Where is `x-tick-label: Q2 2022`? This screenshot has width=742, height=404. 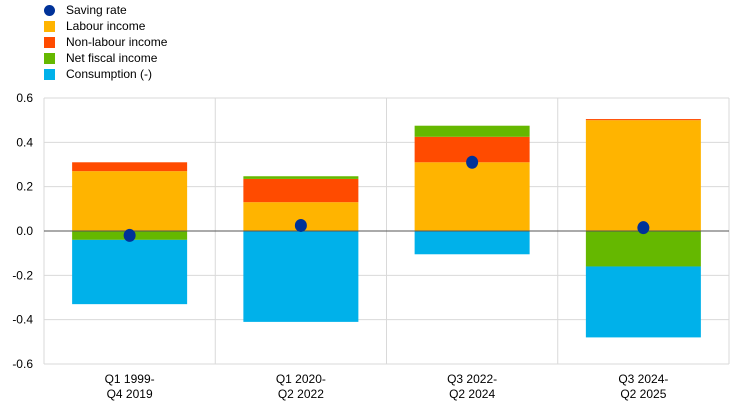
x-tick-label: Q2 2022 is located at coordinates (301, 394).